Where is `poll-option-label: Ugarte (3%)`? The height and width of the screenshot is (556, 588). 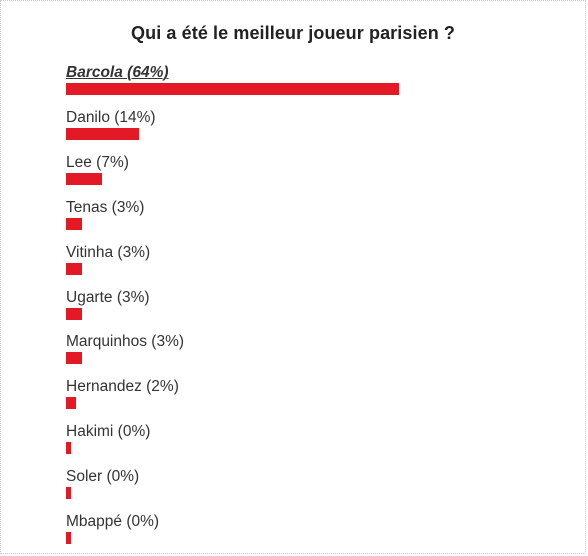 poll-option-label: Ugarte (3%) is located at coordinates (108, 297).